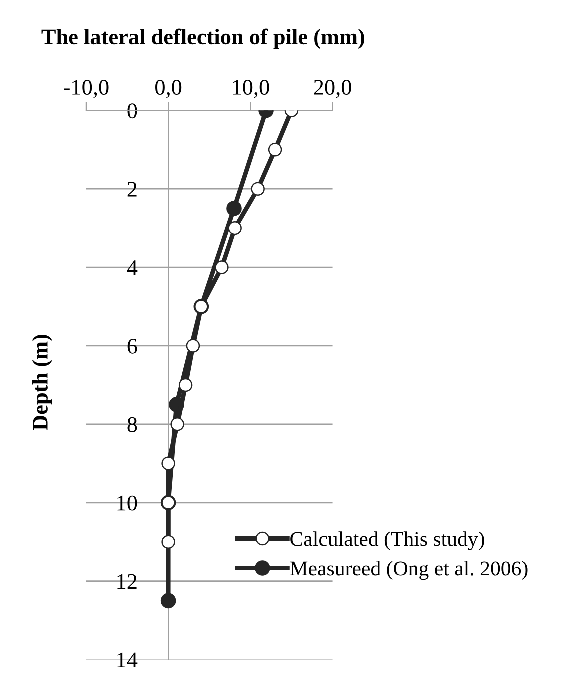 This screenshot has width=565, height=683. What do you see at coordinates (387, 541) in the screenshot?
I see `legend-label: Calculated (This study)` at bounding box center [387, 541].